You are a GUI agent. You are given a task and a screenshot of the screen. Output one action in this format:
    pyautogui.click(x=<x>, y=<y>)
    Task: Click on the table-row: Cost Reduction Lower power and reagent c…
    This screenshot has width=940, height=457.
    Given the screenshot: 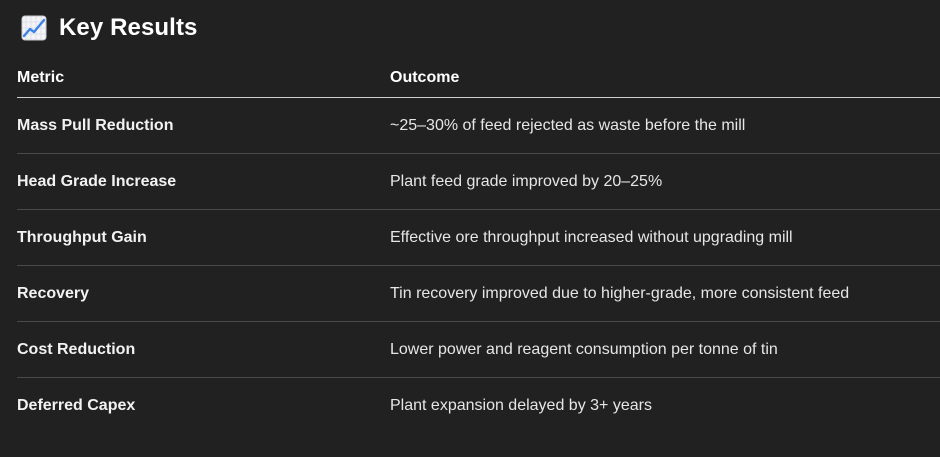 What is the action you would take?
    pyautogui.click(x=478, y=349)
    